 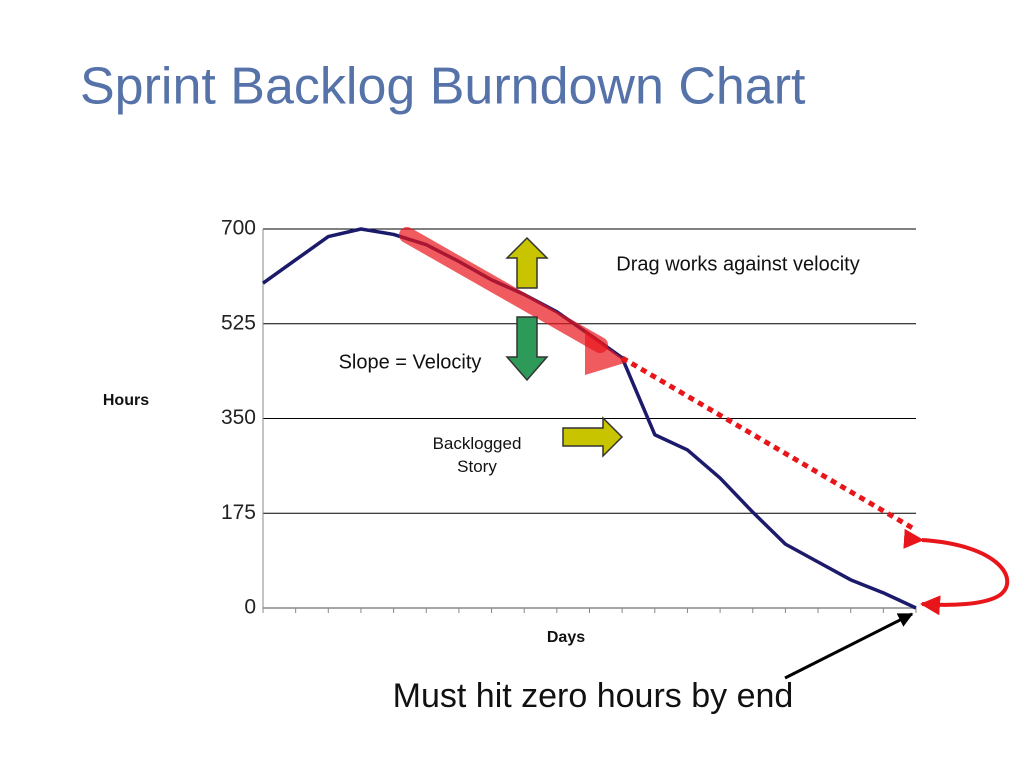 I want to click on y-tick-label: 0, so click(x=250, y=607).